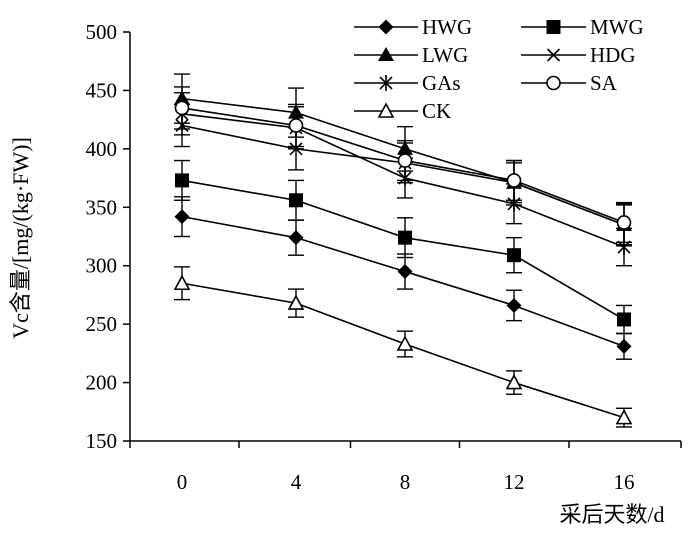 This screenshot has height=540, width=697. I want to click on y-tick-label: 450, so click(102, 90).